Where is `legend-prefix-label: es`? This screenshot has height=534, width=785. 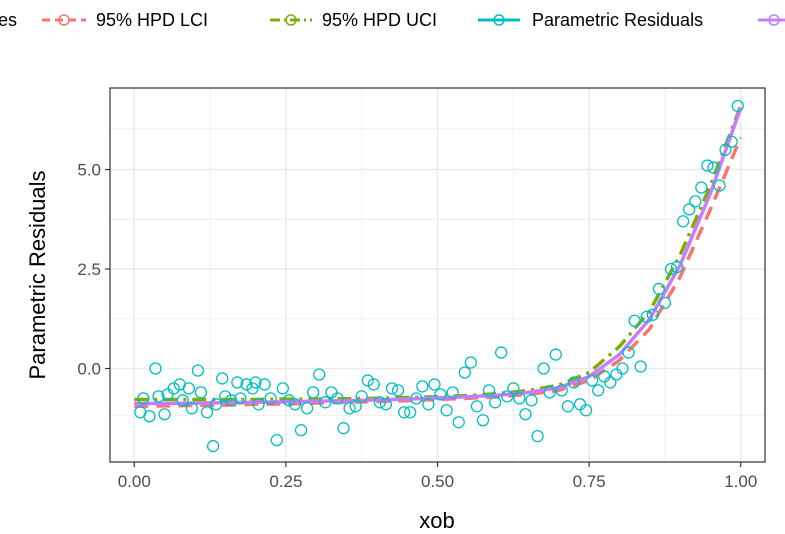 legend-prefix-label: es is located at coordinates (8, 20).